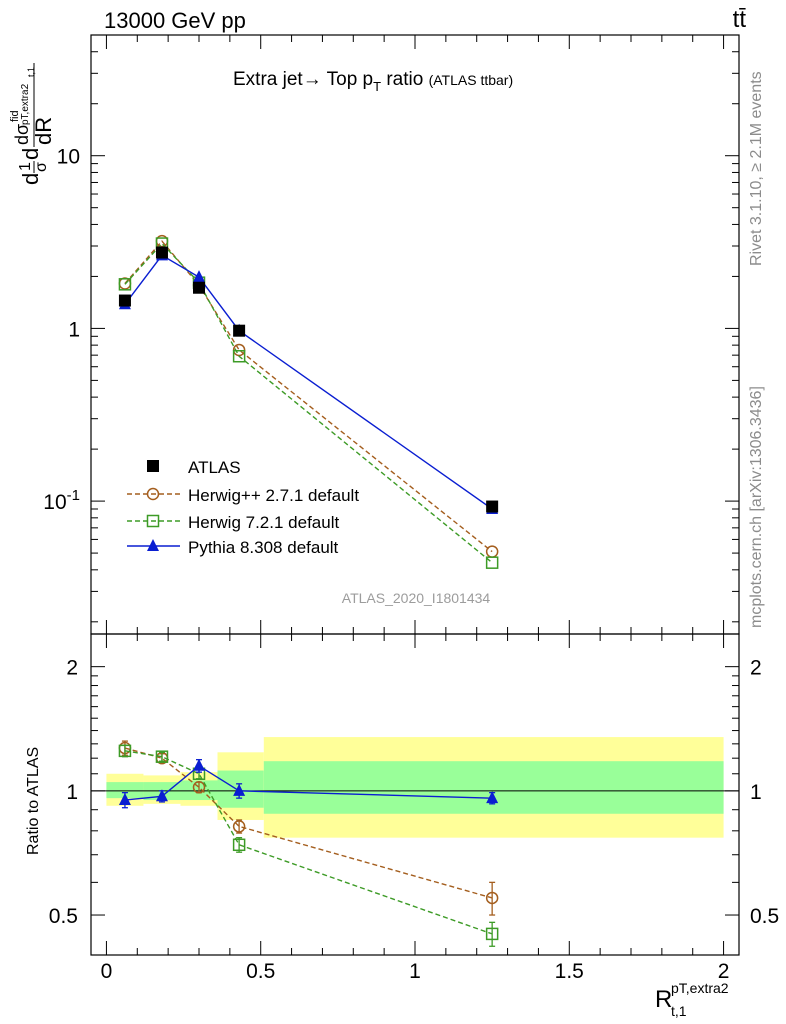  Describe the element at coordinates (692, 999) in the screenshot. I see `x-axis-label: Rt,1pT,extra2` at that location.